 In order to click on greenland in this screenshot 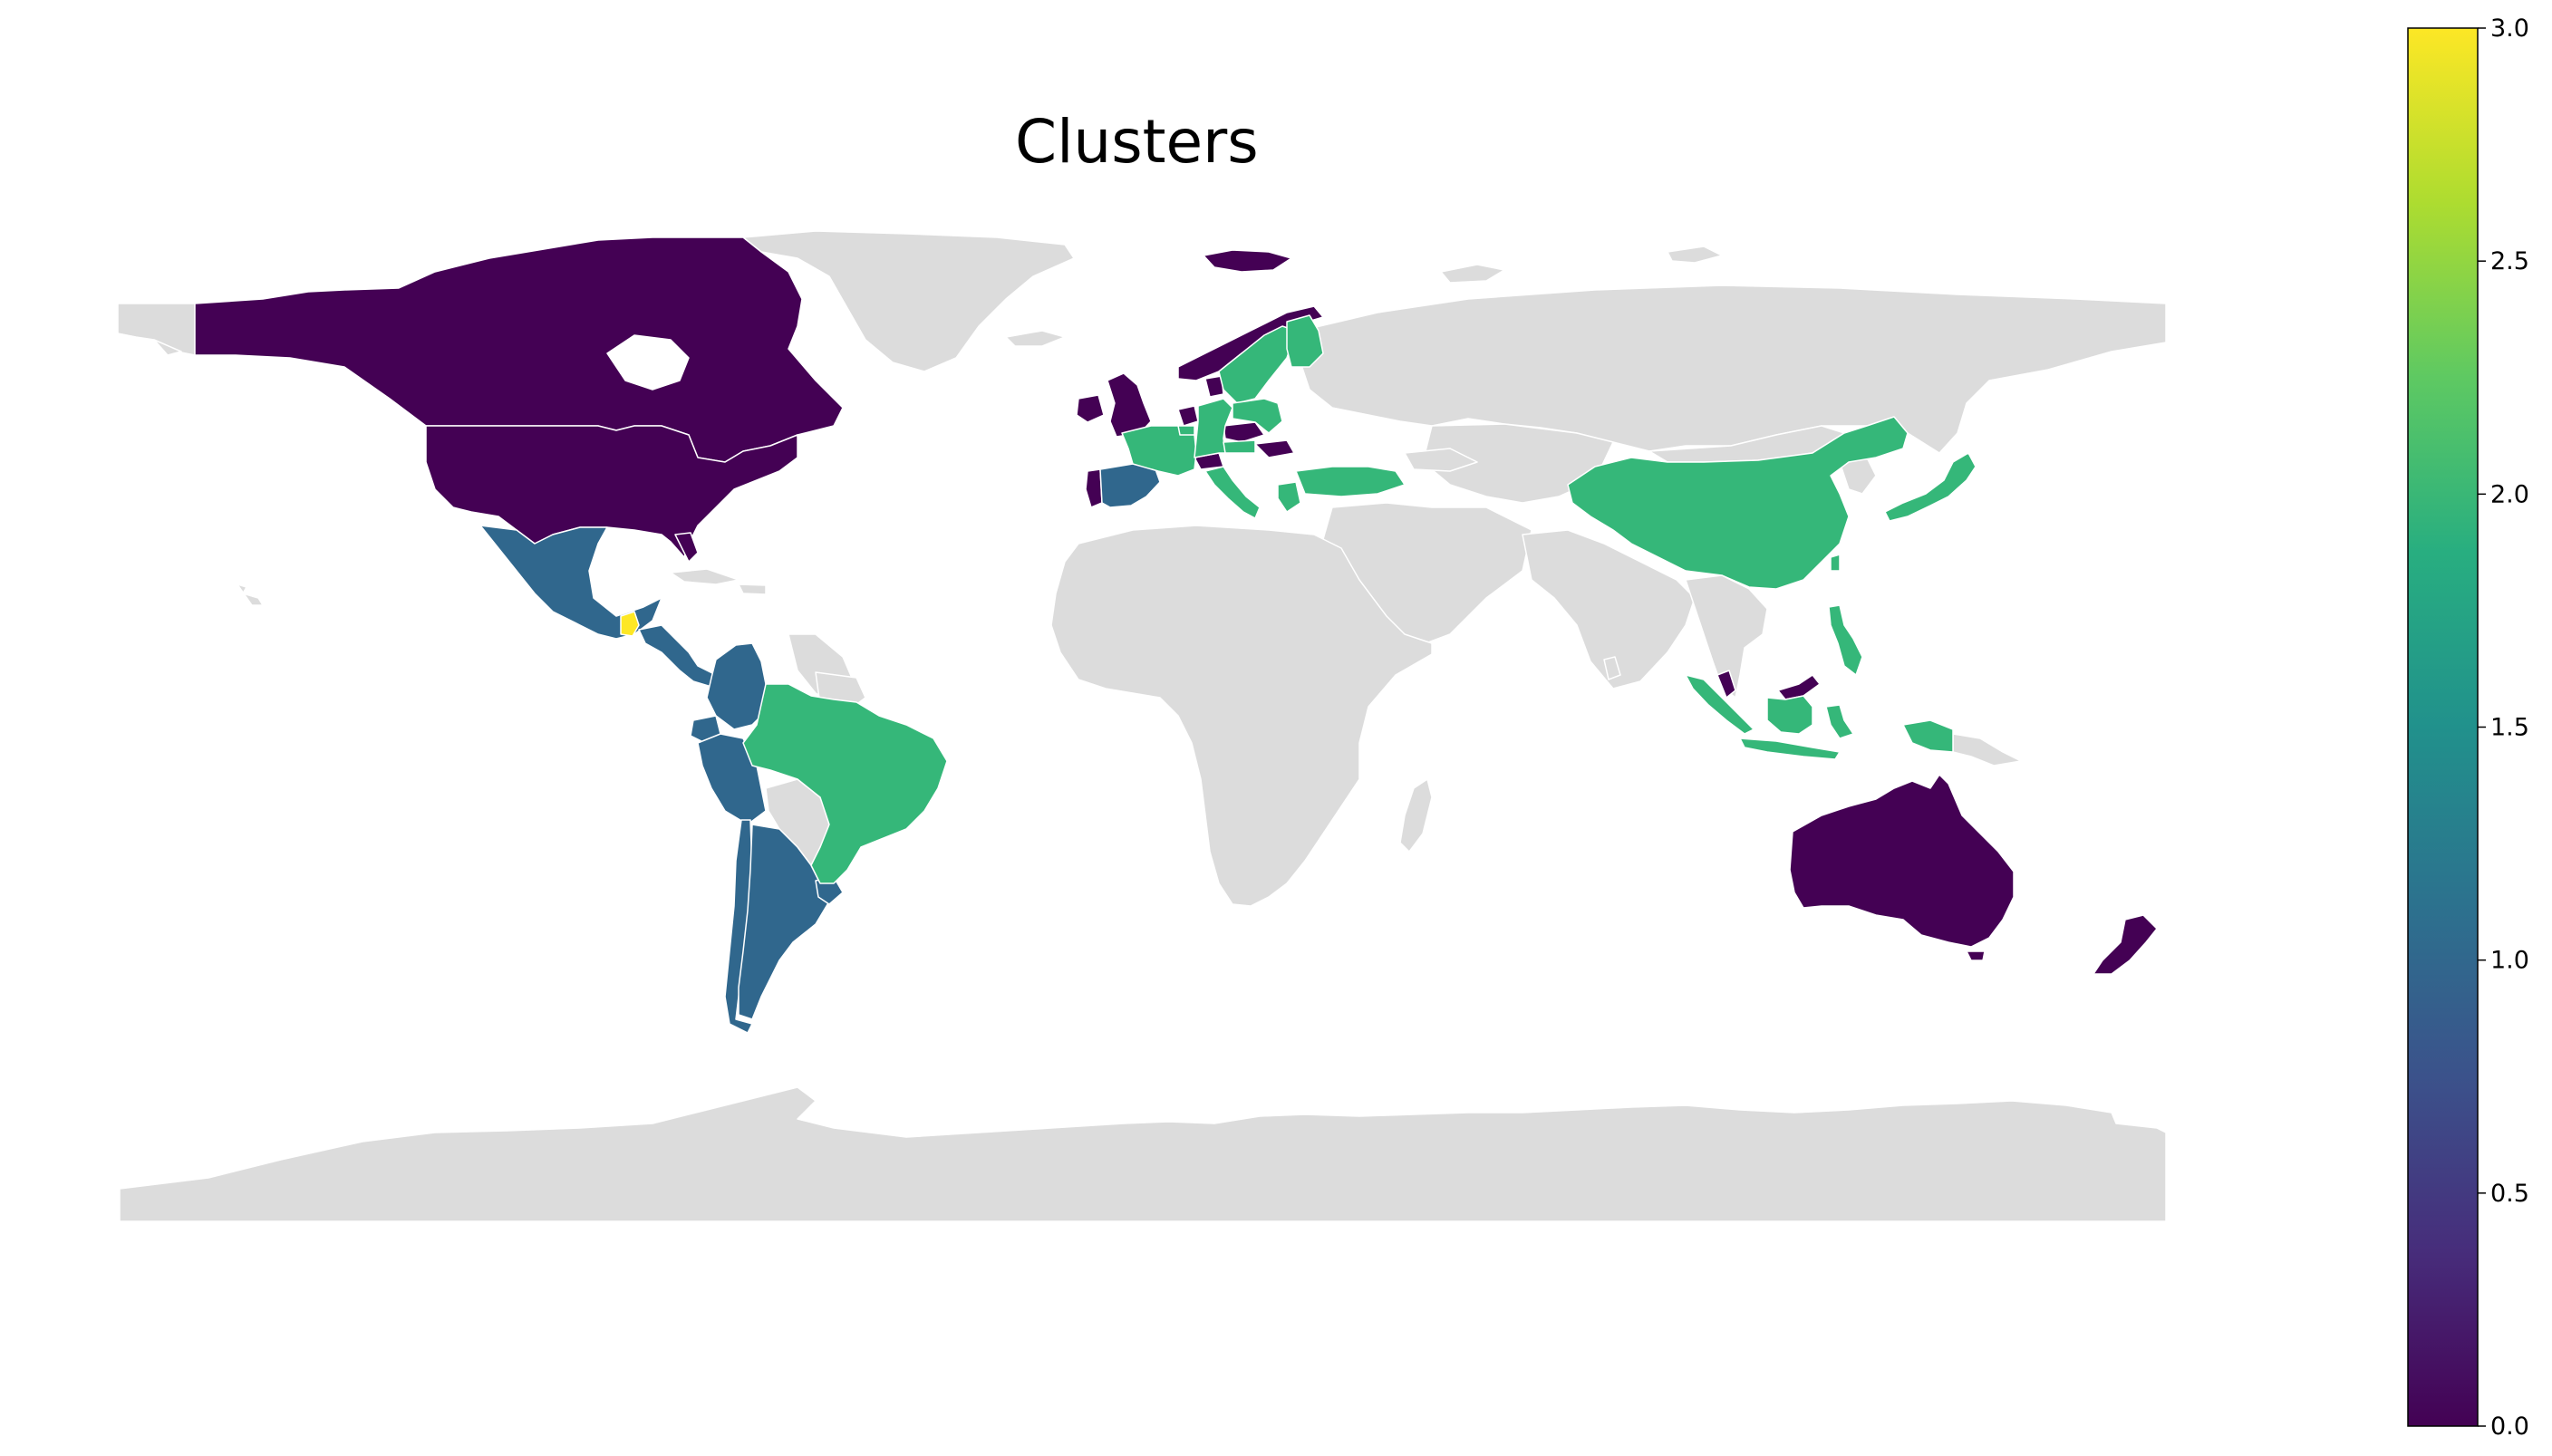, I will do `click(908, 301)`.